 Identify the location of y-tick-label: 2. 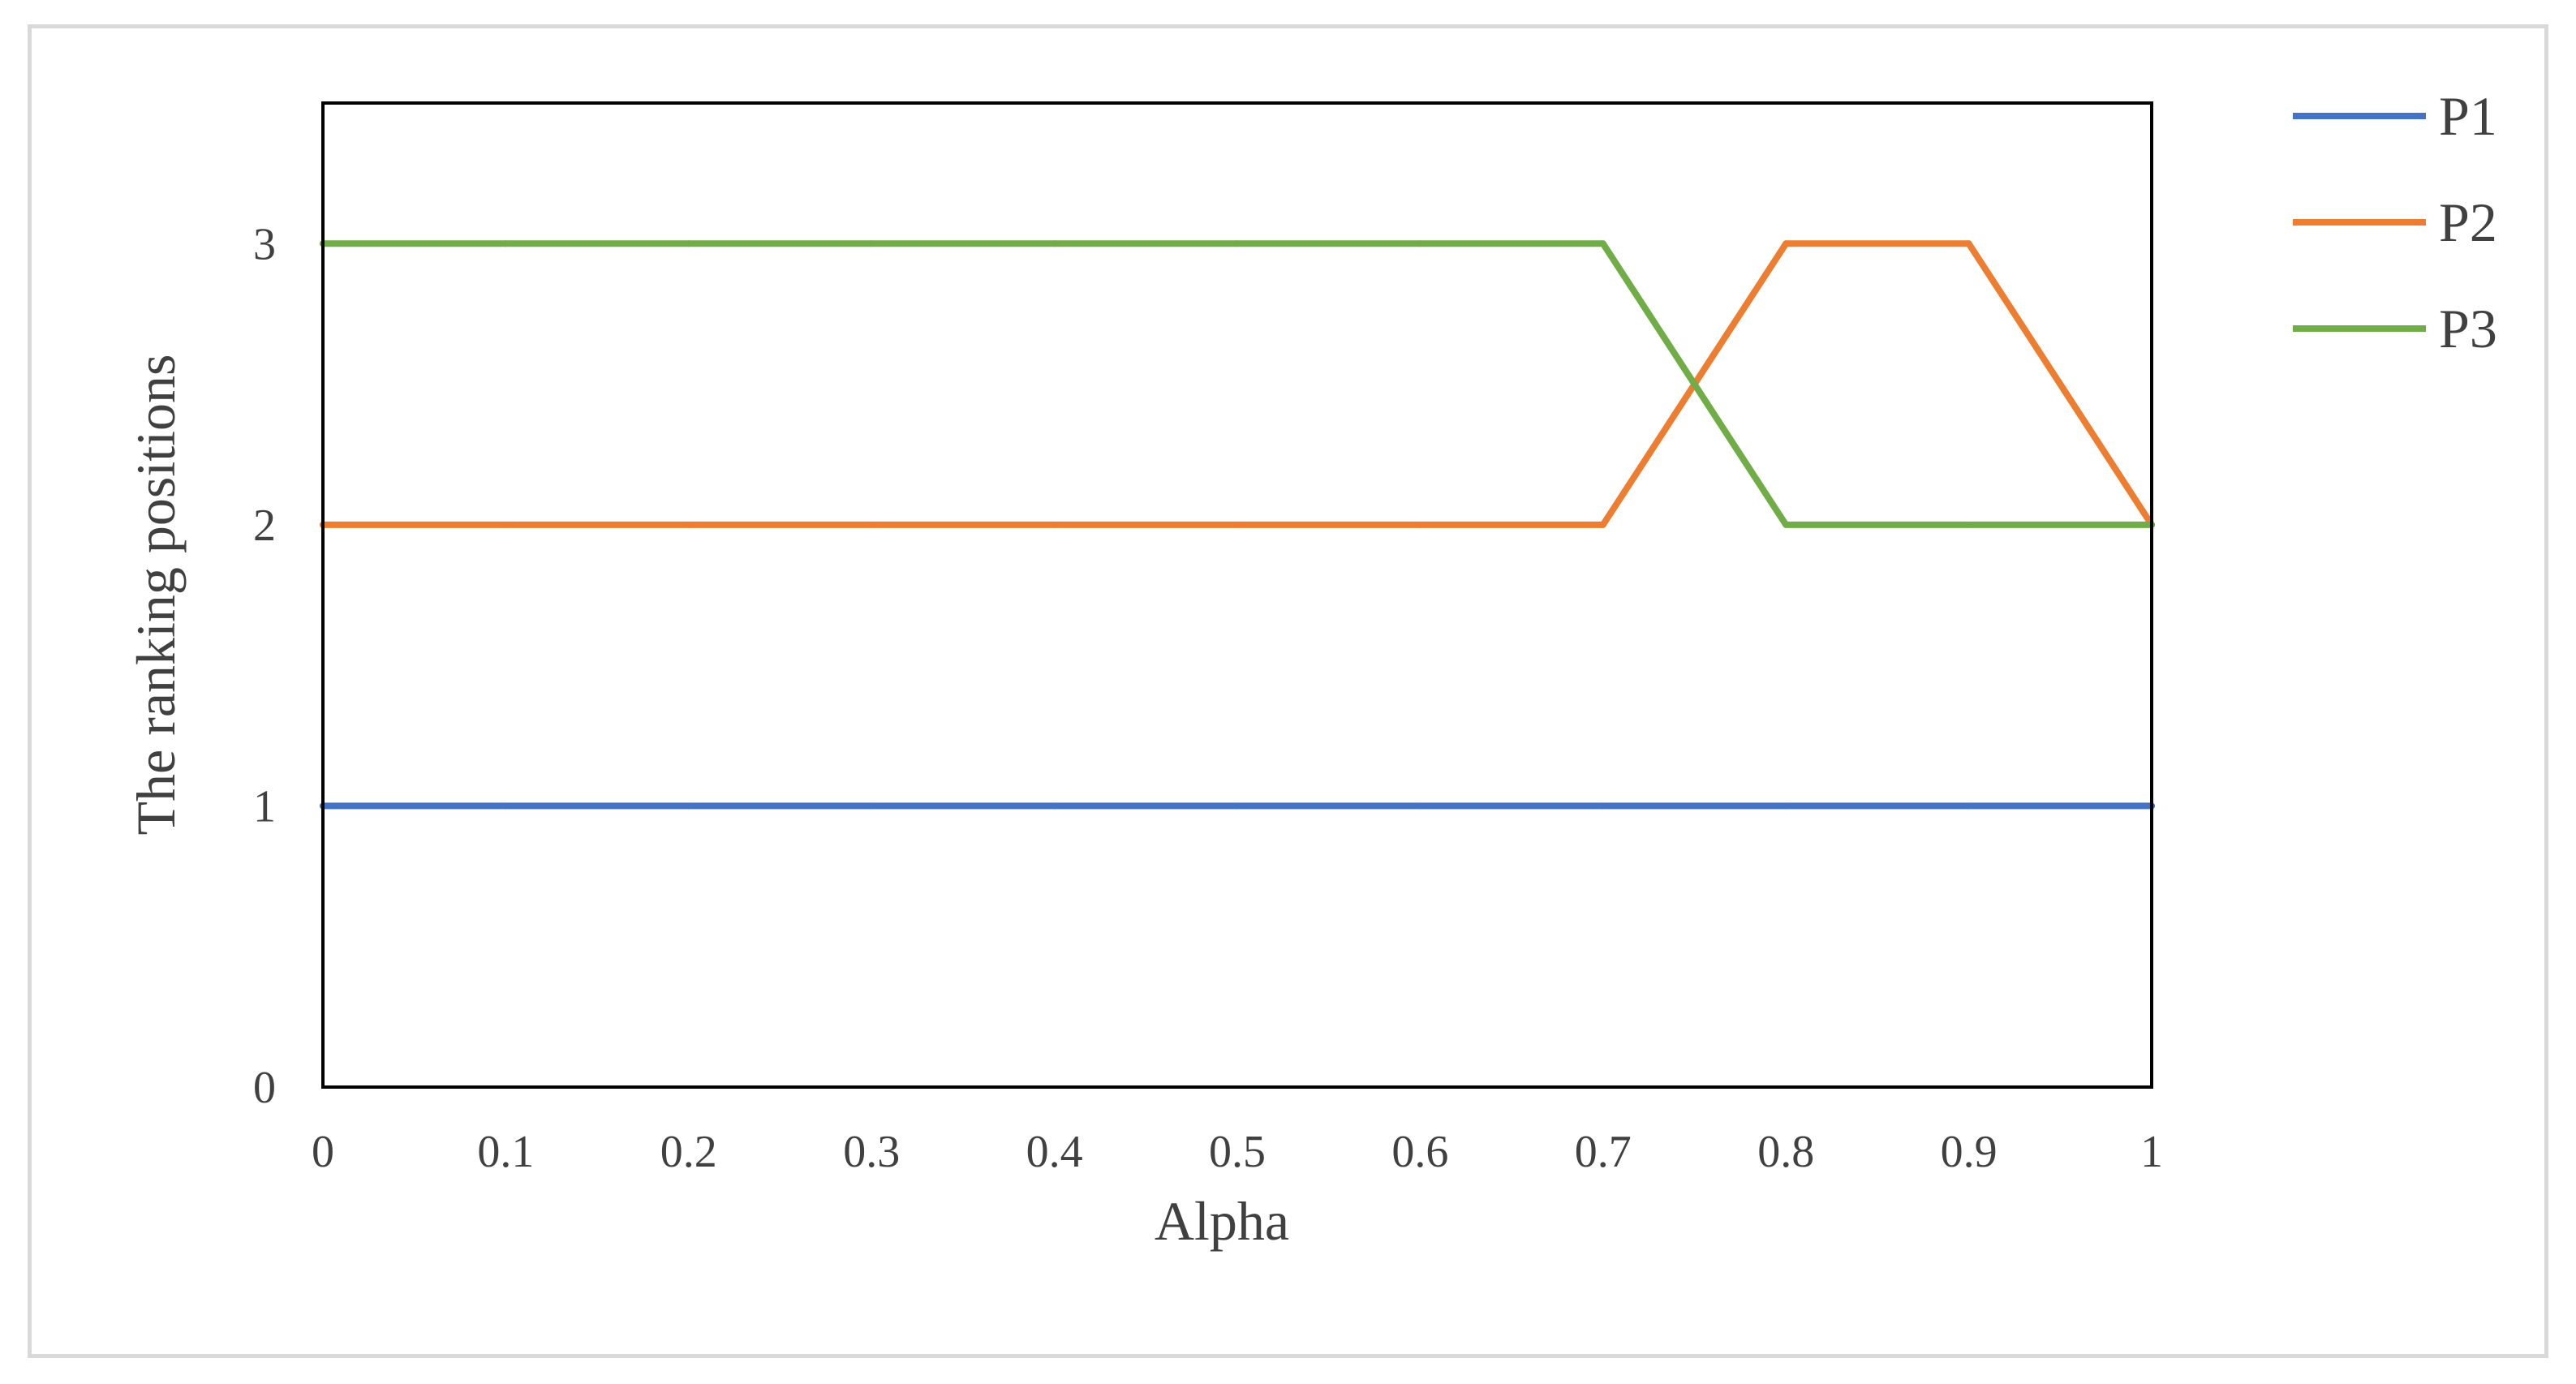
(264, 526).